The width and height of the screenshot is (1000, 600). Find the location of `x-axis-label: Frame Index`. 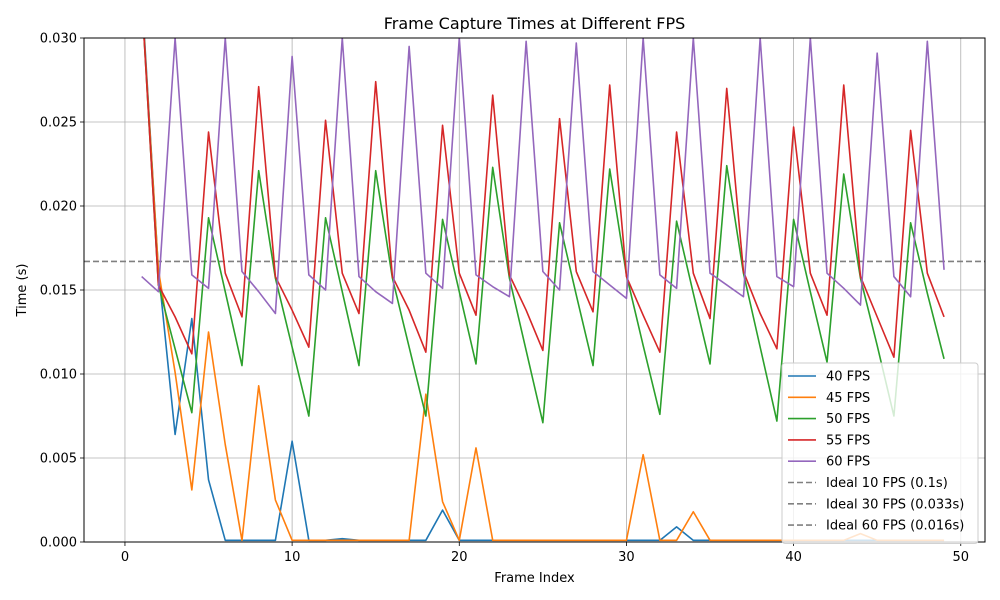

x-axis-label: Frame Index is located at coordinates (534, 578).